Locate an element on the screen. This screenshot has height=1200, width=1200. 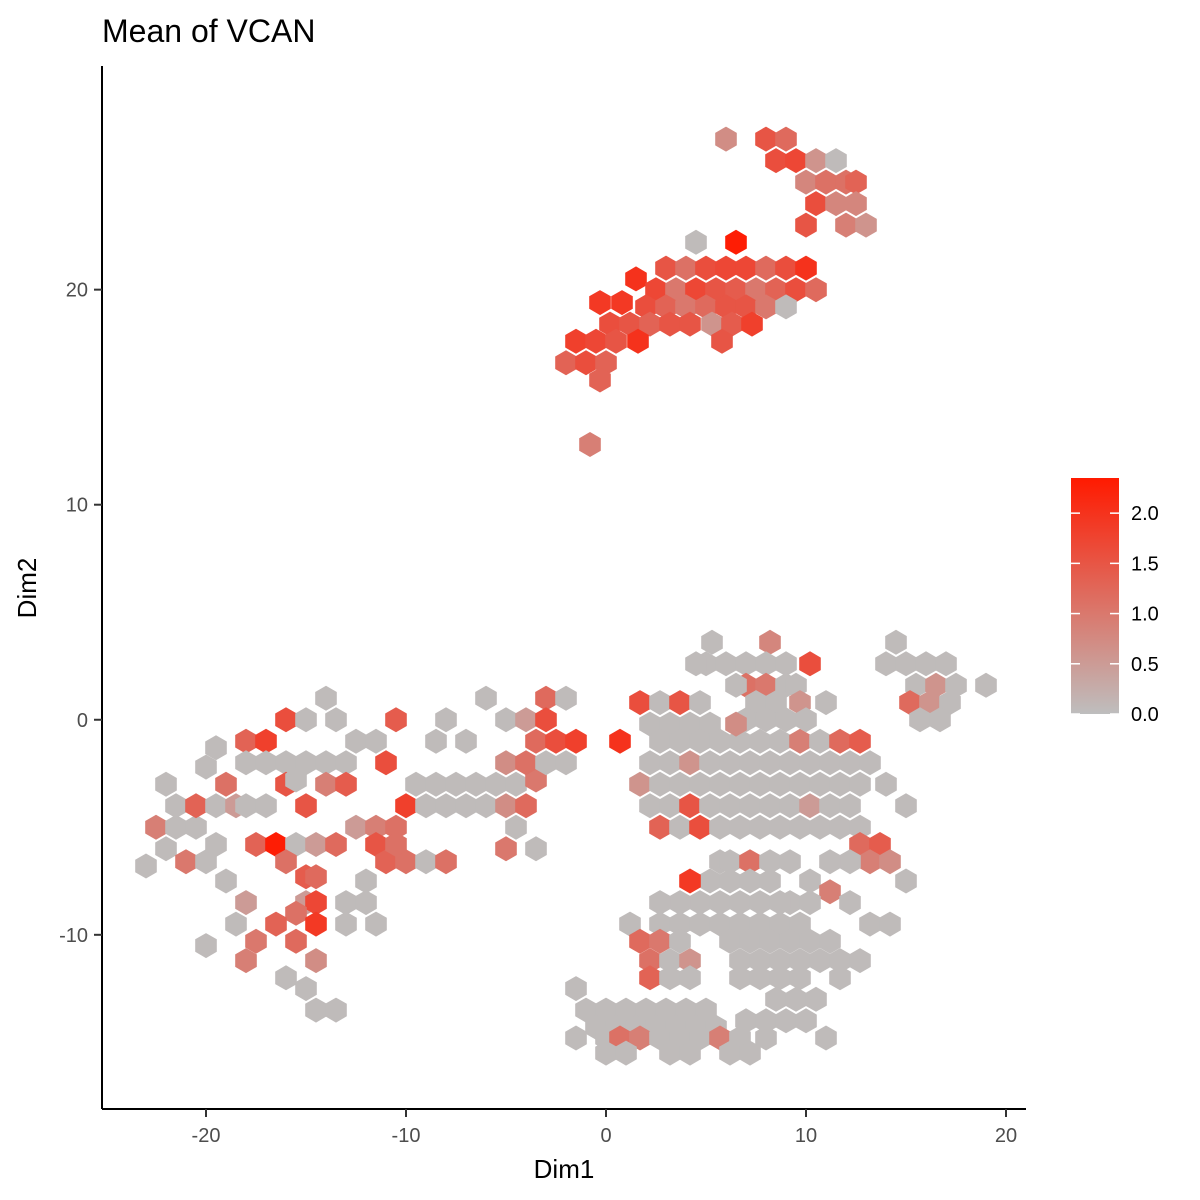
legend-ticks: 2.0 1.5 1.0 0.5 0.0 is located at coordinates (1115, 614).